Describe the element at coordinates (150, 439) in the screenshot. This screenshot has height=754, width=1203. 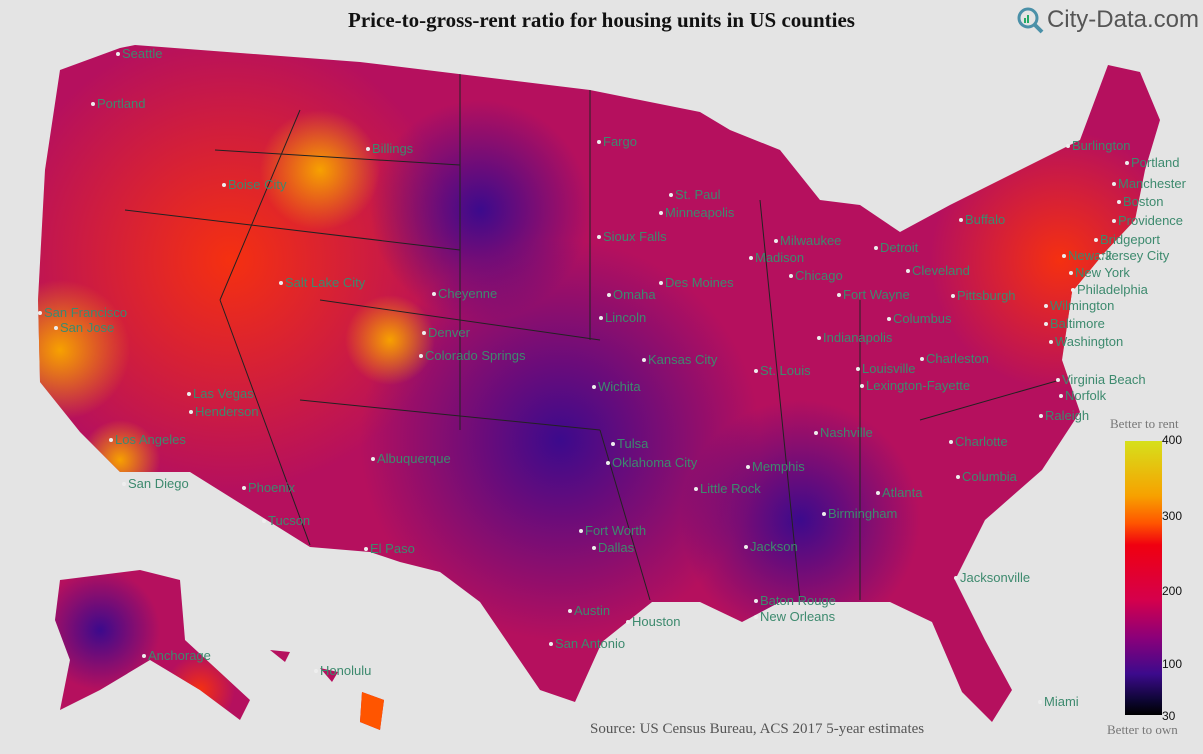
I see `city-label: Los Angeles` at that location.